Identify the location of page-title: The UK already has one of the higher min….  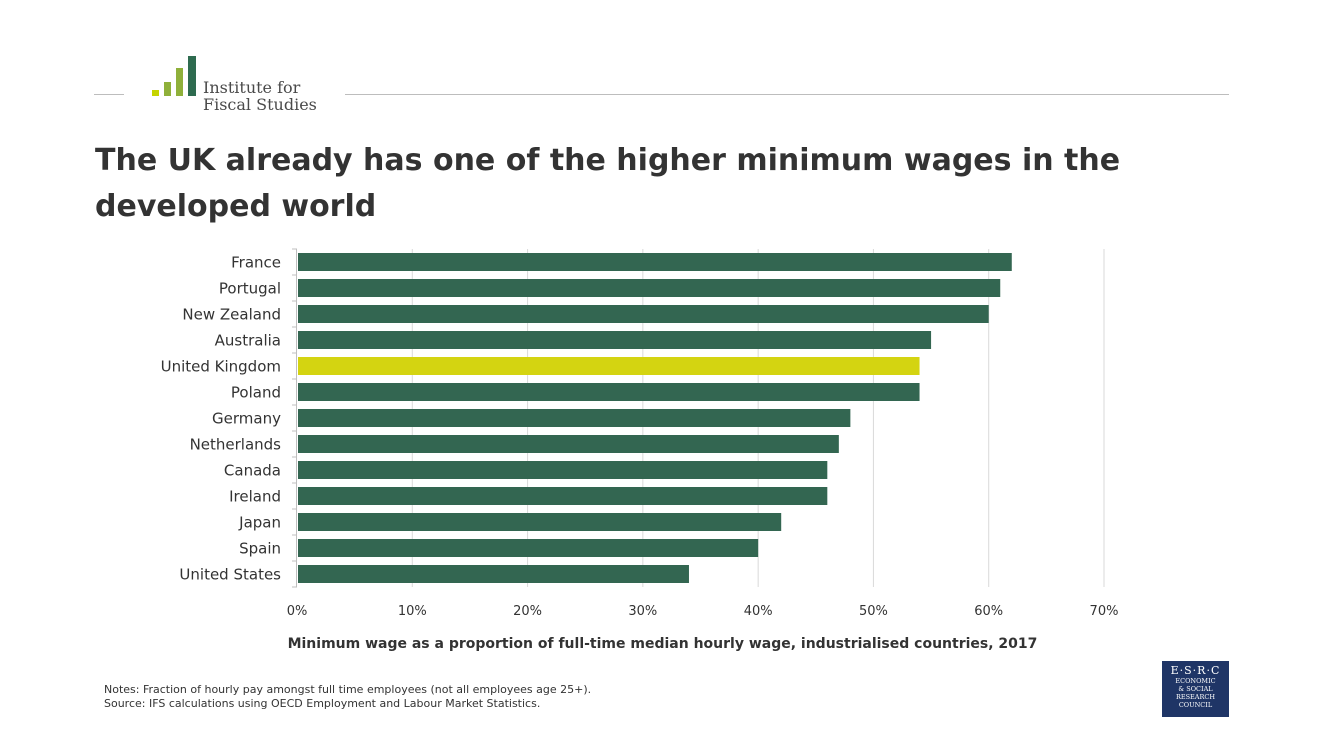
(608, 183).